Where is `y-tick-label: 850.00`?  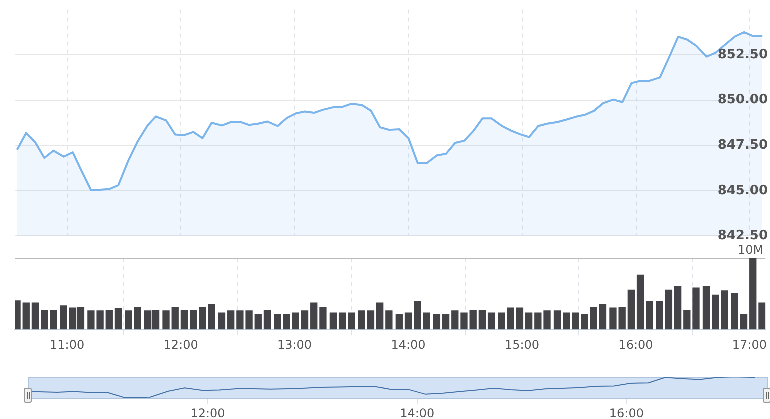
y-tick-label: 850.00 is located at coordinates (743, 100).